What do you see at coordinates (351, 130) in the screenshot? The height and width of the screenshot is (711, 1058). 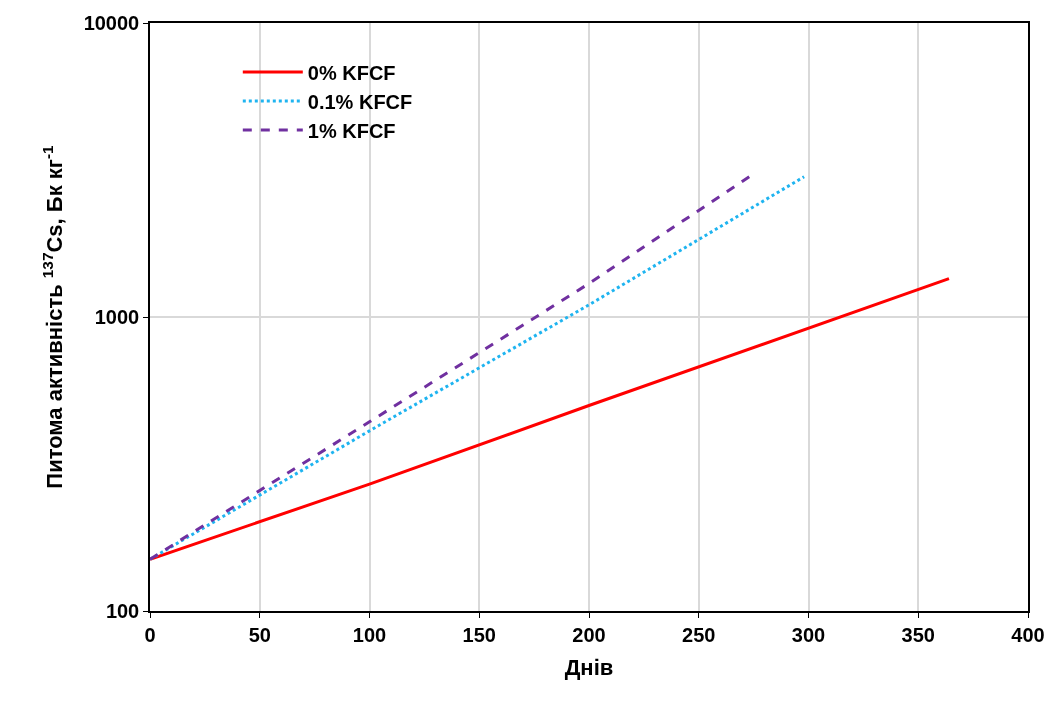 I see `legend-label: 1% KFCF` at bounding box center [351, 130].